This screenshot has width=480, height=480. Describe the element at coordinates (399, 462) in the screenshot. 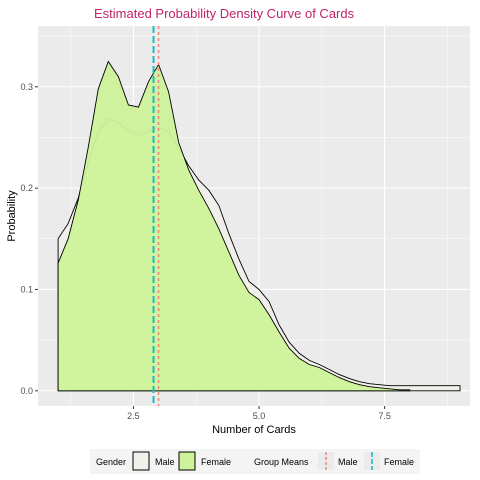

I see `legend-label-female-mean: Female` at that location.